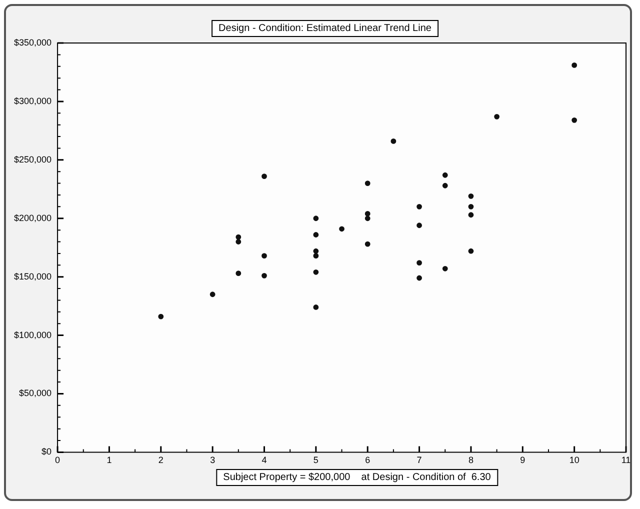 The image size is (640, 509). Describe the element at coordinates (35, 393) in the screenshot. I see `y-tick-label: $50,000` at that location.